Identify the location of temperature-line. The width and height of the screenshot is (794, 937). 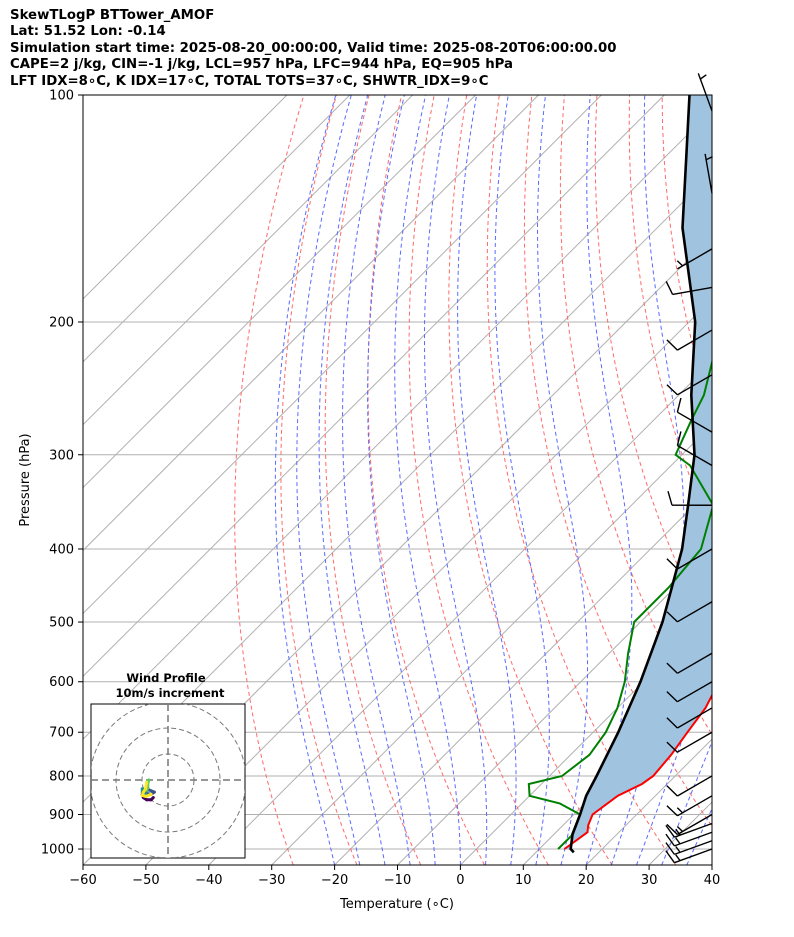
(637, 771).